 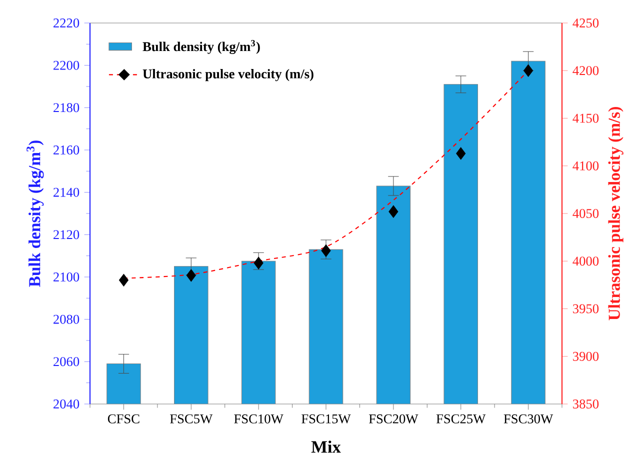 I want to click on y2-tick-label: 4150, so click(x=585, y=118).